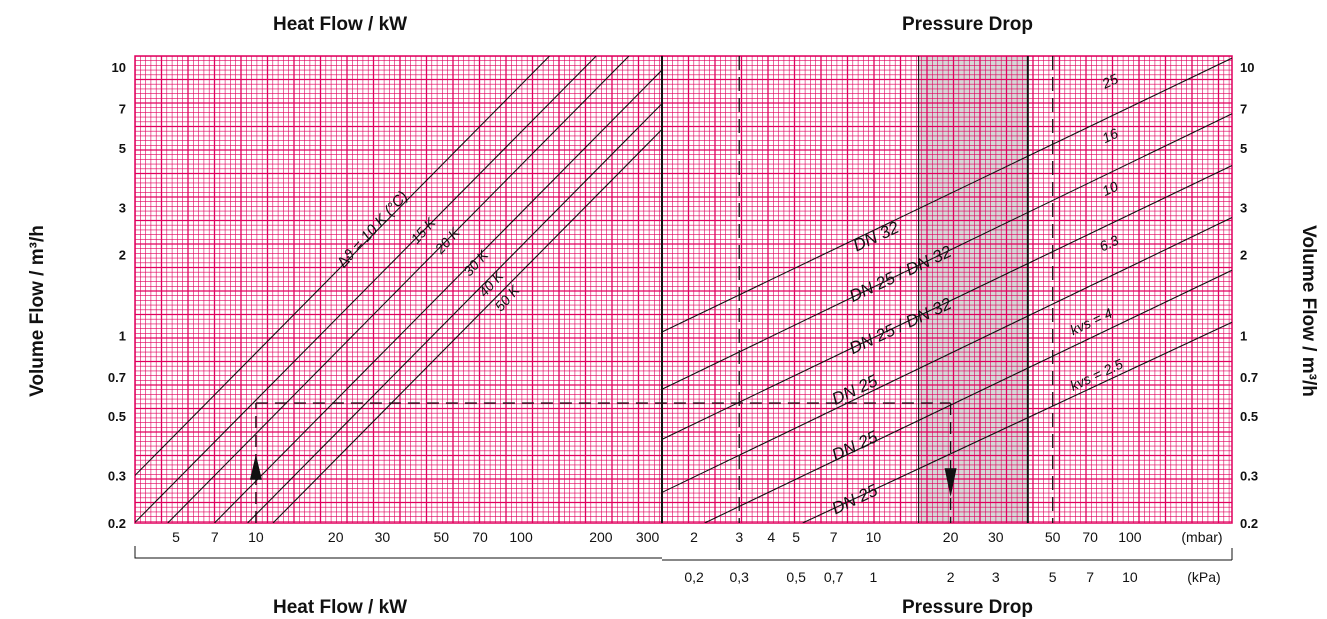 The width and height of the screenshot is (1327, 619). Describe the element at coordinates (521, 537) in the screenshot. I see `x-tick-heat: 100` at that location.